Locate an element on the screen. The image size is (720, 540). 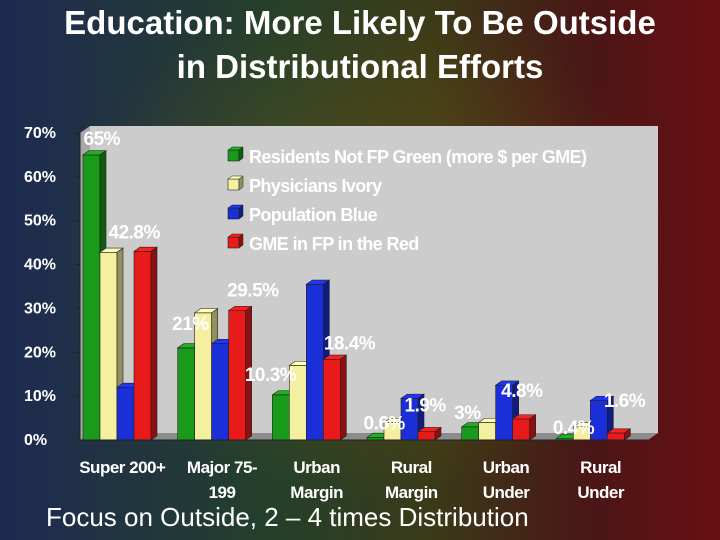
data-label: 1.6% is located at coordinates (625, 401).